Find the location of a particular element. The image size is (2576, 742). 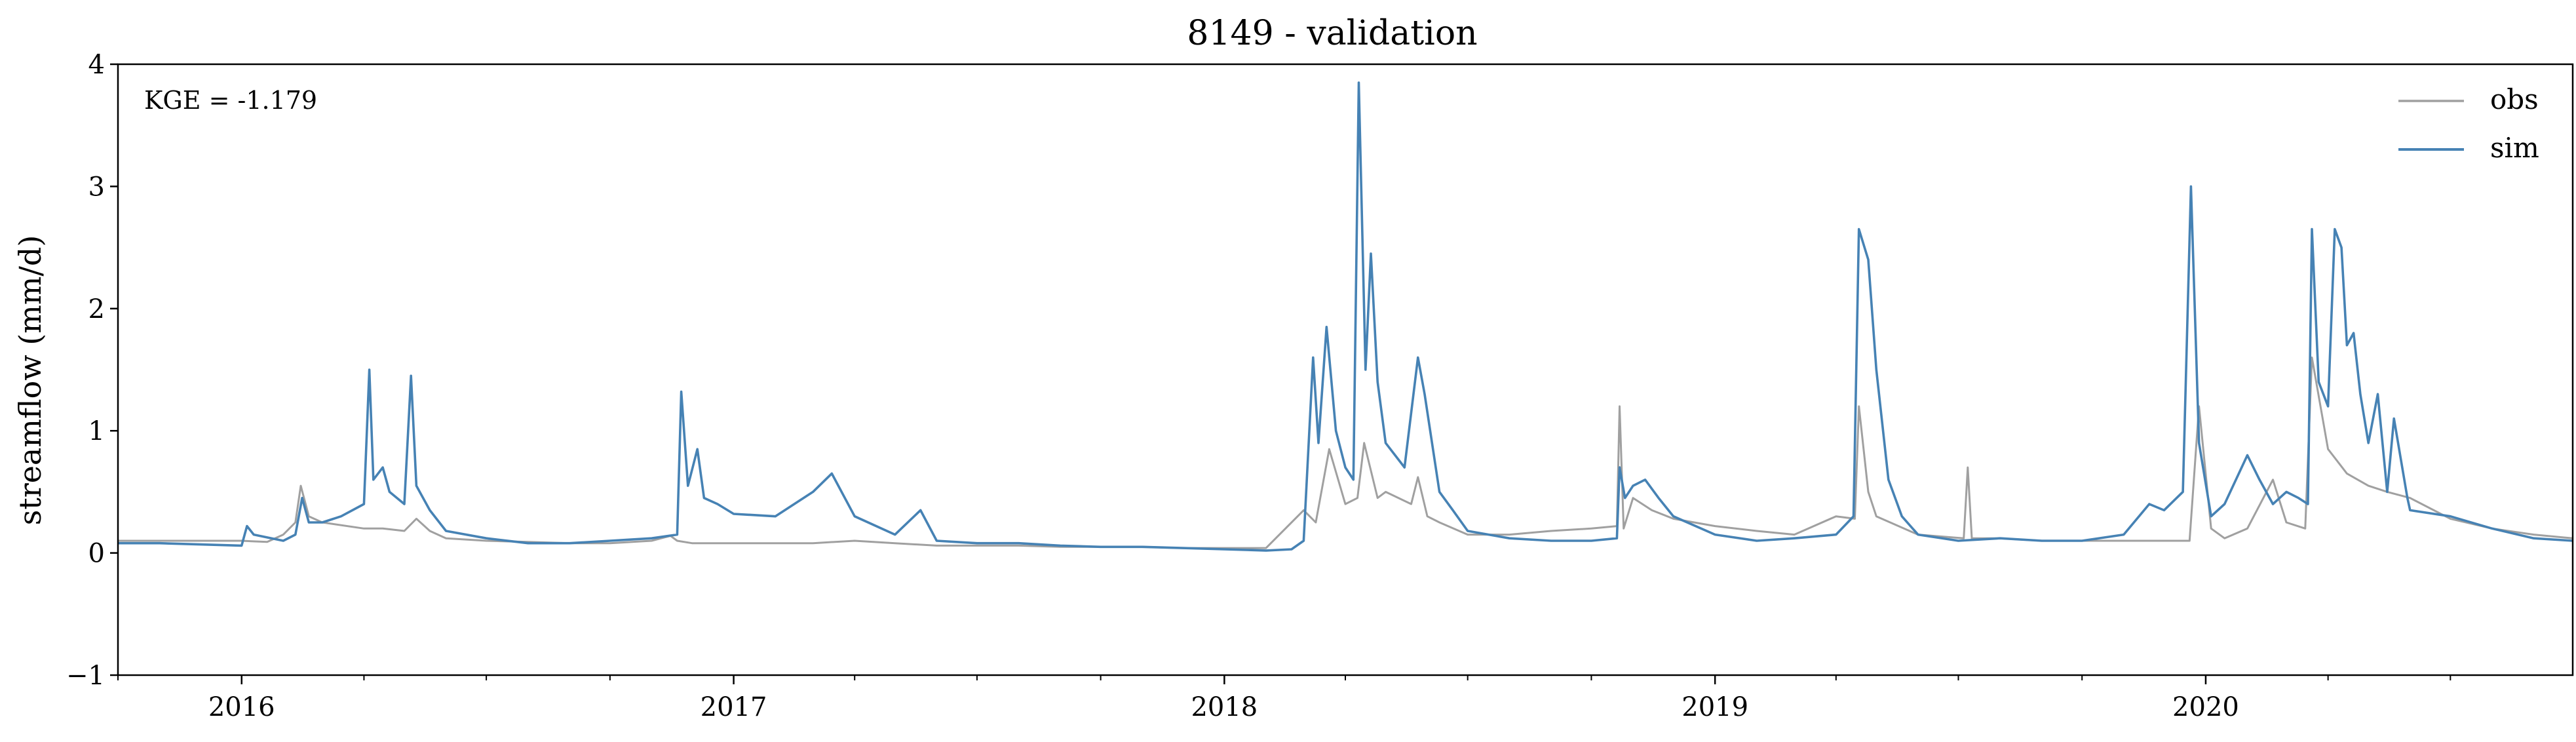

y-tick-label: 2 is located at coordinates (96, 309).